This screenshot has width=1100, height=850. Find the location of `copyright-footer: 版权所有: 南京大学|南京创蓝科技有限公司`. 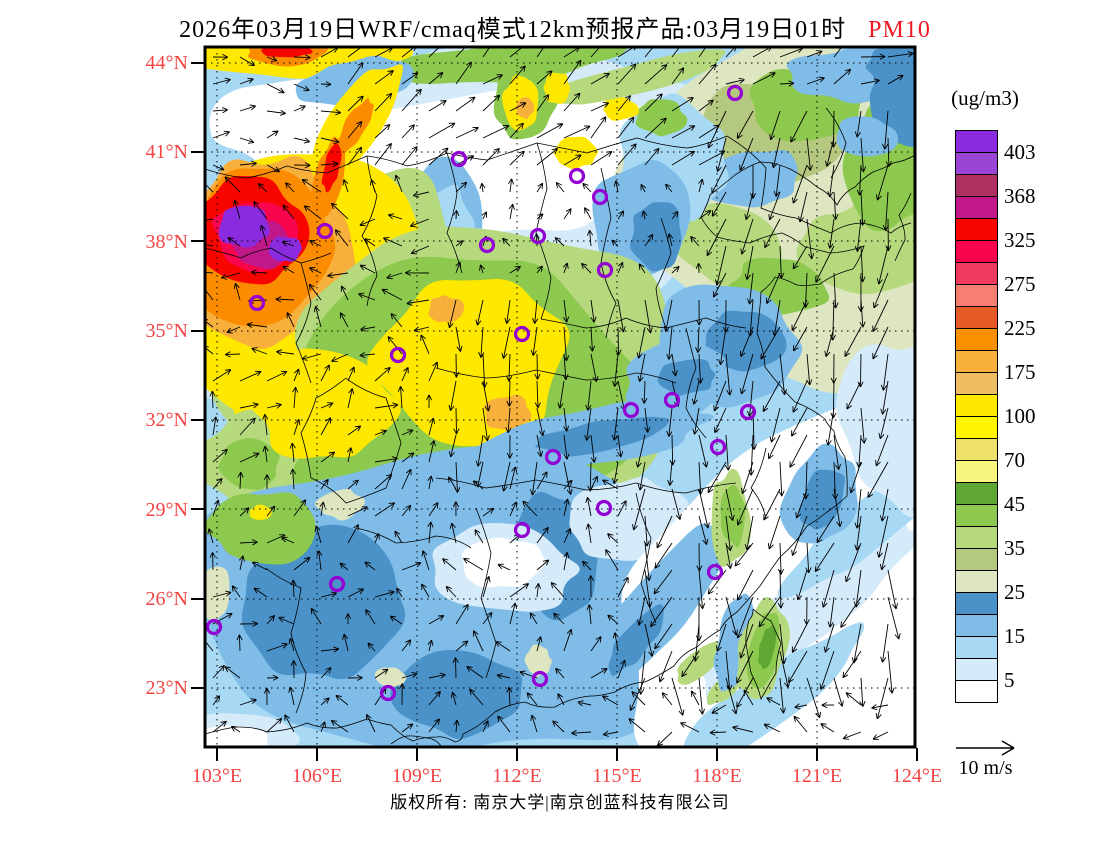

copyright-footer: 版权所有: 南京大学|南京创蓝科技有限公司 is located at coordinates (560, 802).